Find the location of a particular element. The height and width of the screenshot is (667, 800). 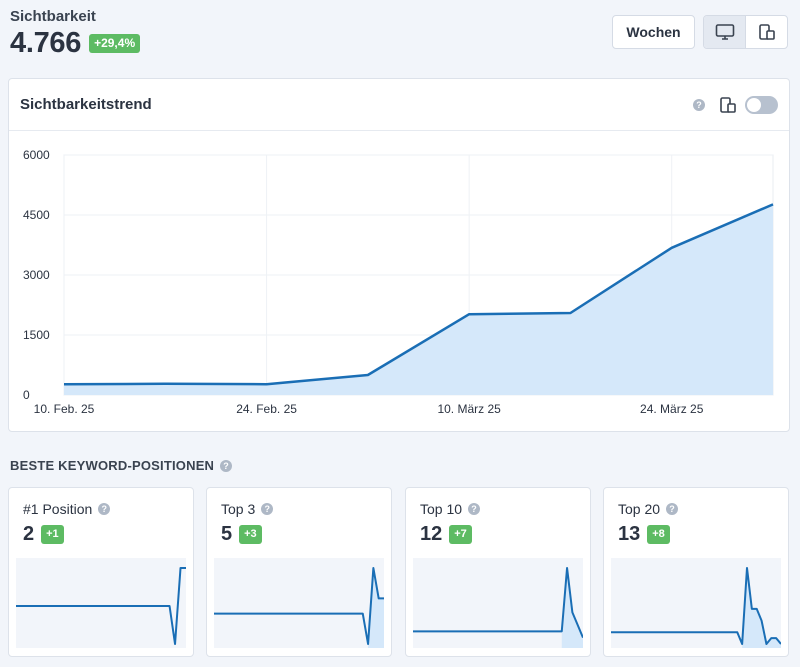

keyword-card-value: 5 is located at coordinates (227, 534).